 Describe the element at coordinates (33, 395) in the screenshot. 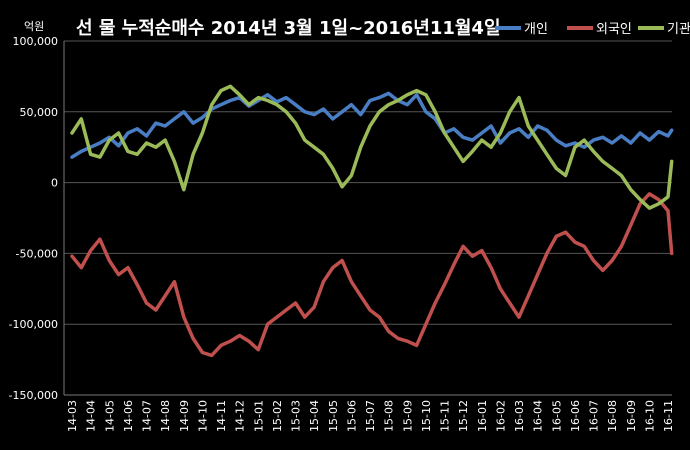

I see `y-tick-label: -150,000` at that location.